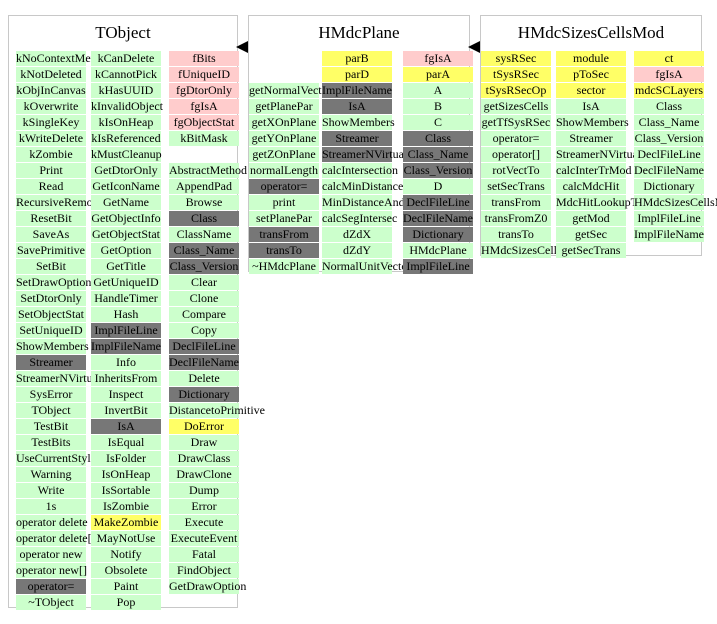  Describe the element at coordinates (51, 426) in the screenshot. I see `member-cell: TestBit` at that location.